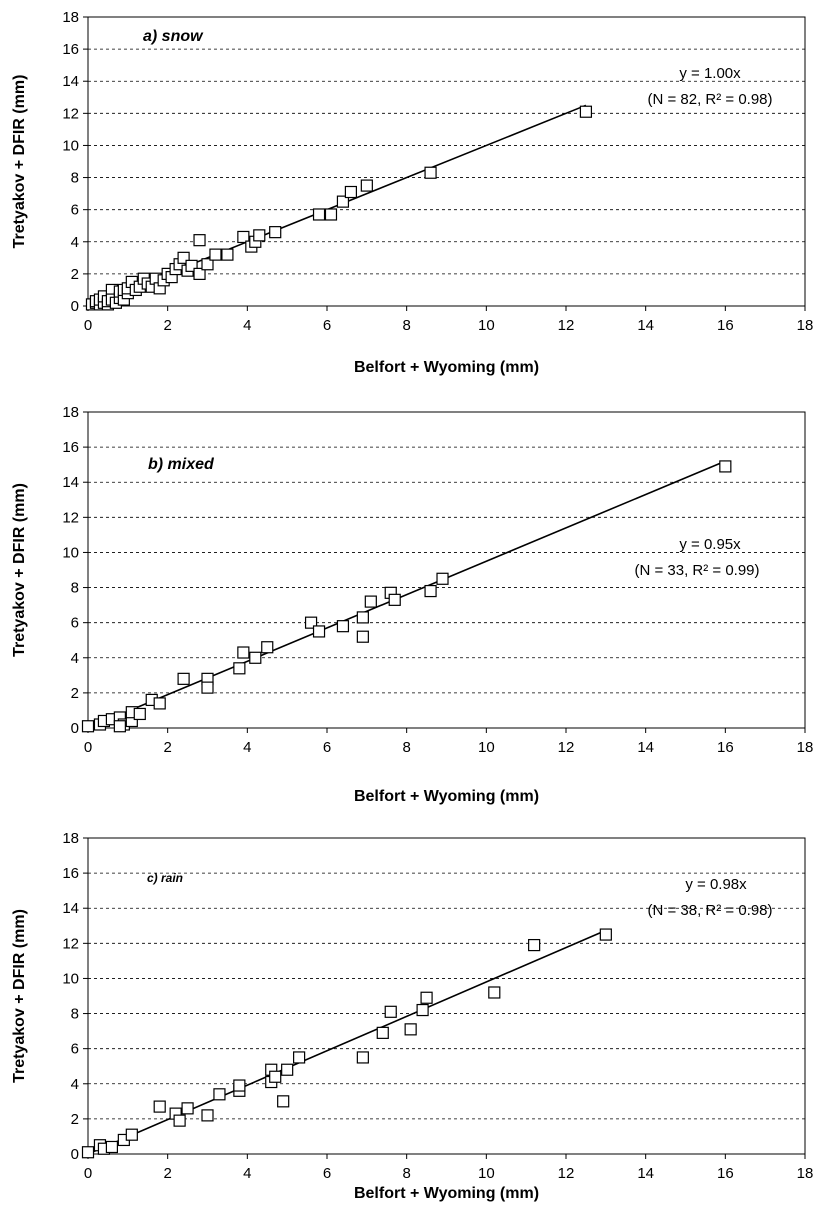  Describe the element at coordinates (173, 36) in the screenshot. I see `panel-title: a) snow` at that location.